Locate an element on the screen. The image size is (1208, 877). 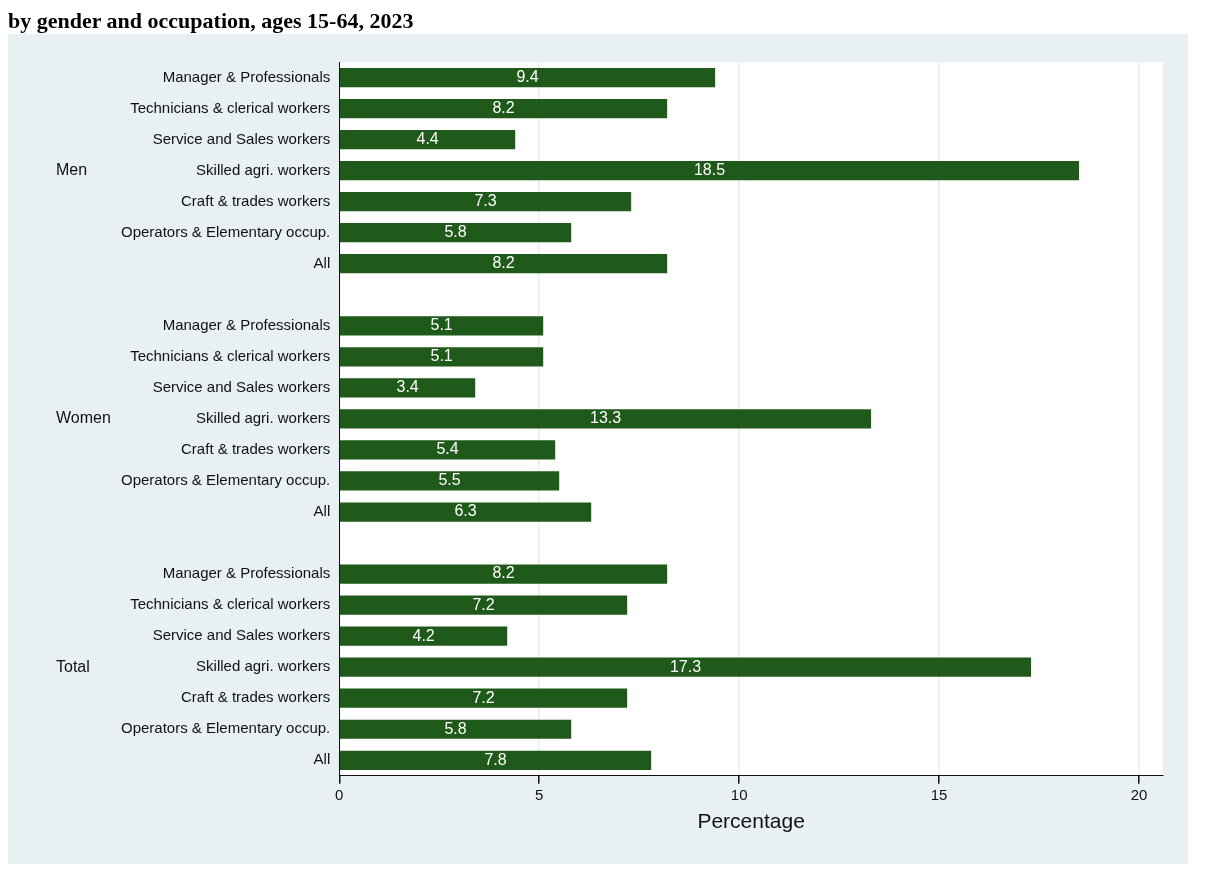
x-tick-label: 10 is located at coordinates (739, 794).